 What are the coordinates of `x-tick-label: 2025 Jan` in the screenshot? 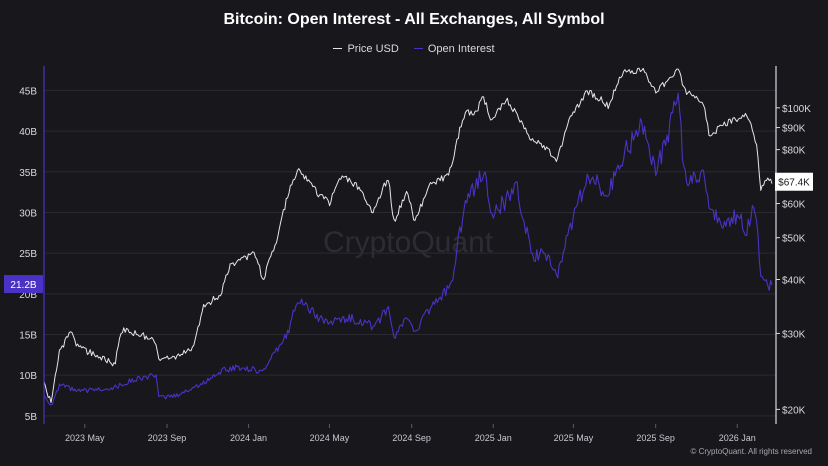 It's located at (493, 438).